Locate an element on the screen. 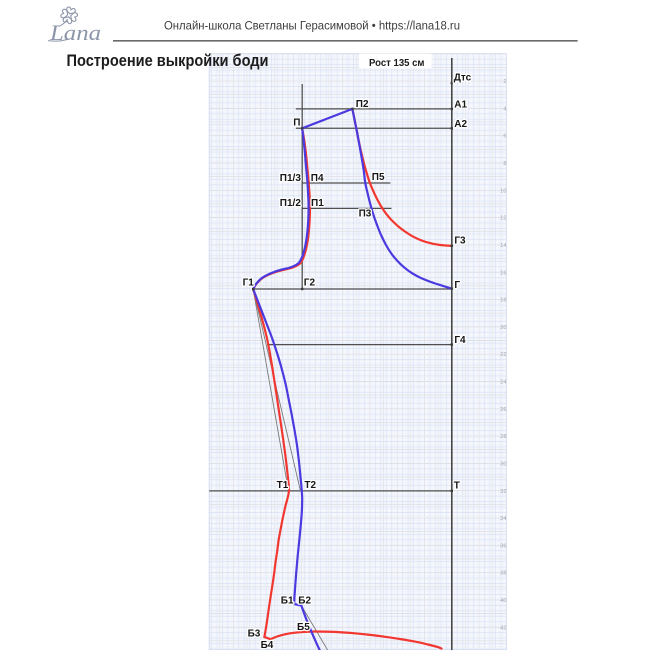 Image resolution: width=650 pixels, height=650 pixels. svg-text: 36 is located at coordinates (503, 546).